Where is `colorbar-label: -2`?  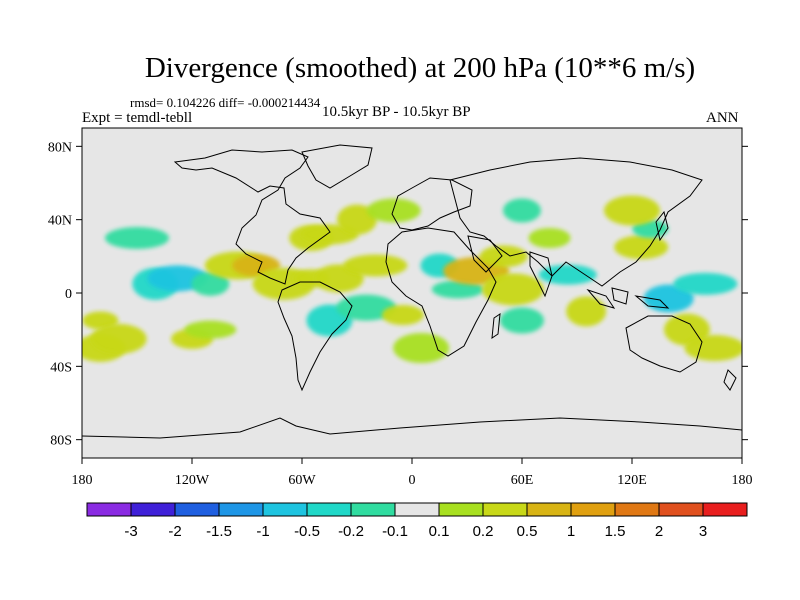
colorbar-label: -2 is located at coordinates (174, 531).